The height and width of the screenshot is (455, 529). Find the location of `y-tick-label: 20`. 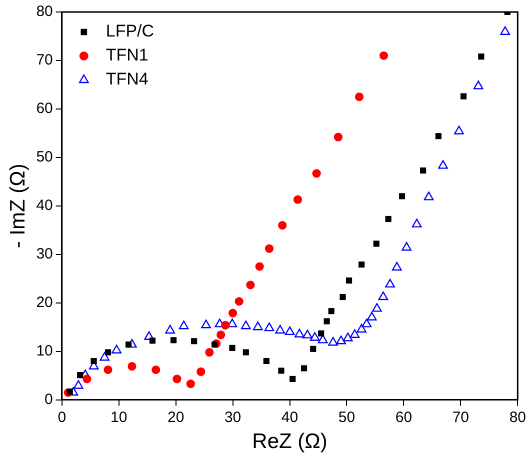

y-tick-label: 20 is located at coordinates (44, 302).